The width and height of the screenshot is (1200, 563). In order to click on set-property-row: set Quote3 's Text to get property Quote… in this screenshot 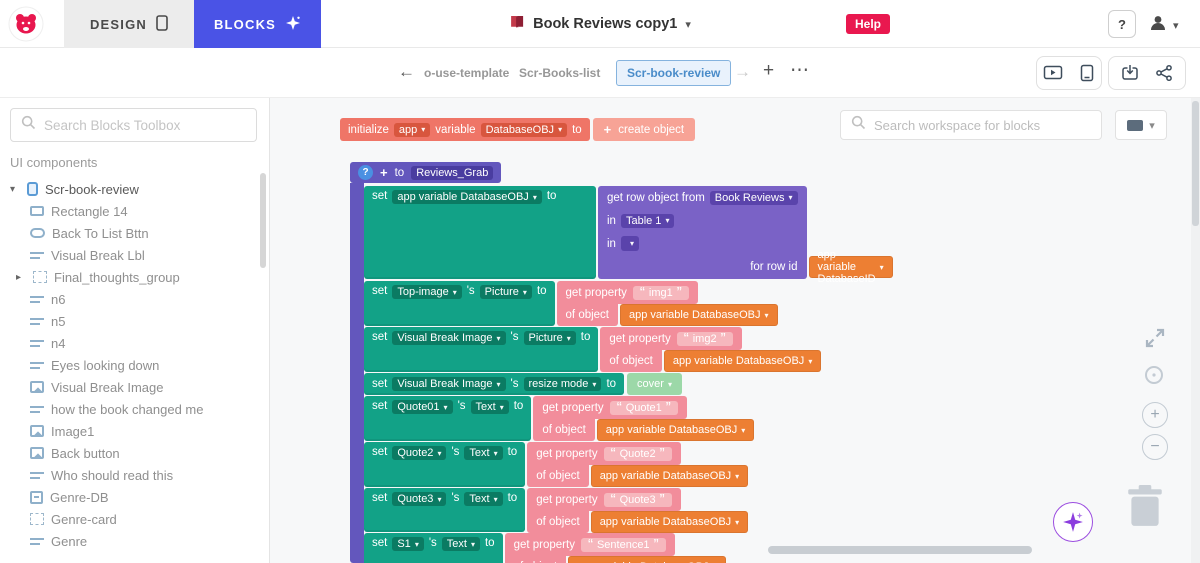, I will do `click(556, 510)`.